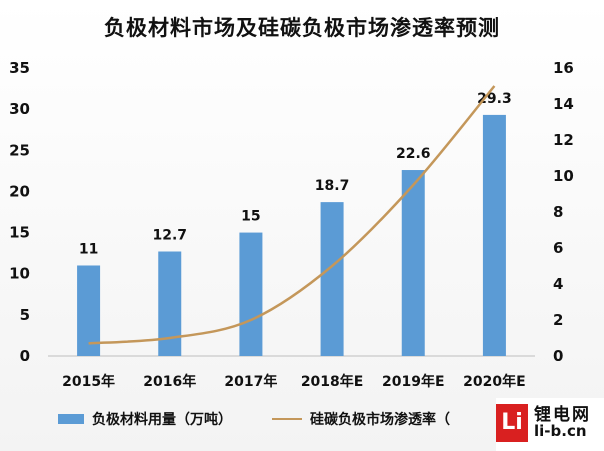 The height and width of the screenshot is (451, 604). I want to click on right-tick-label: 2, so click(558, 320).